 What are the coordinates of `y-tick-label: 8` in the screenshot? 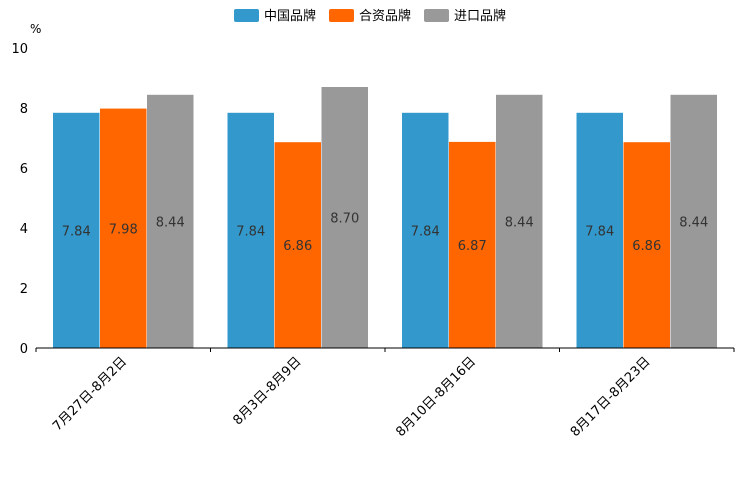 It's located at (24, 109).